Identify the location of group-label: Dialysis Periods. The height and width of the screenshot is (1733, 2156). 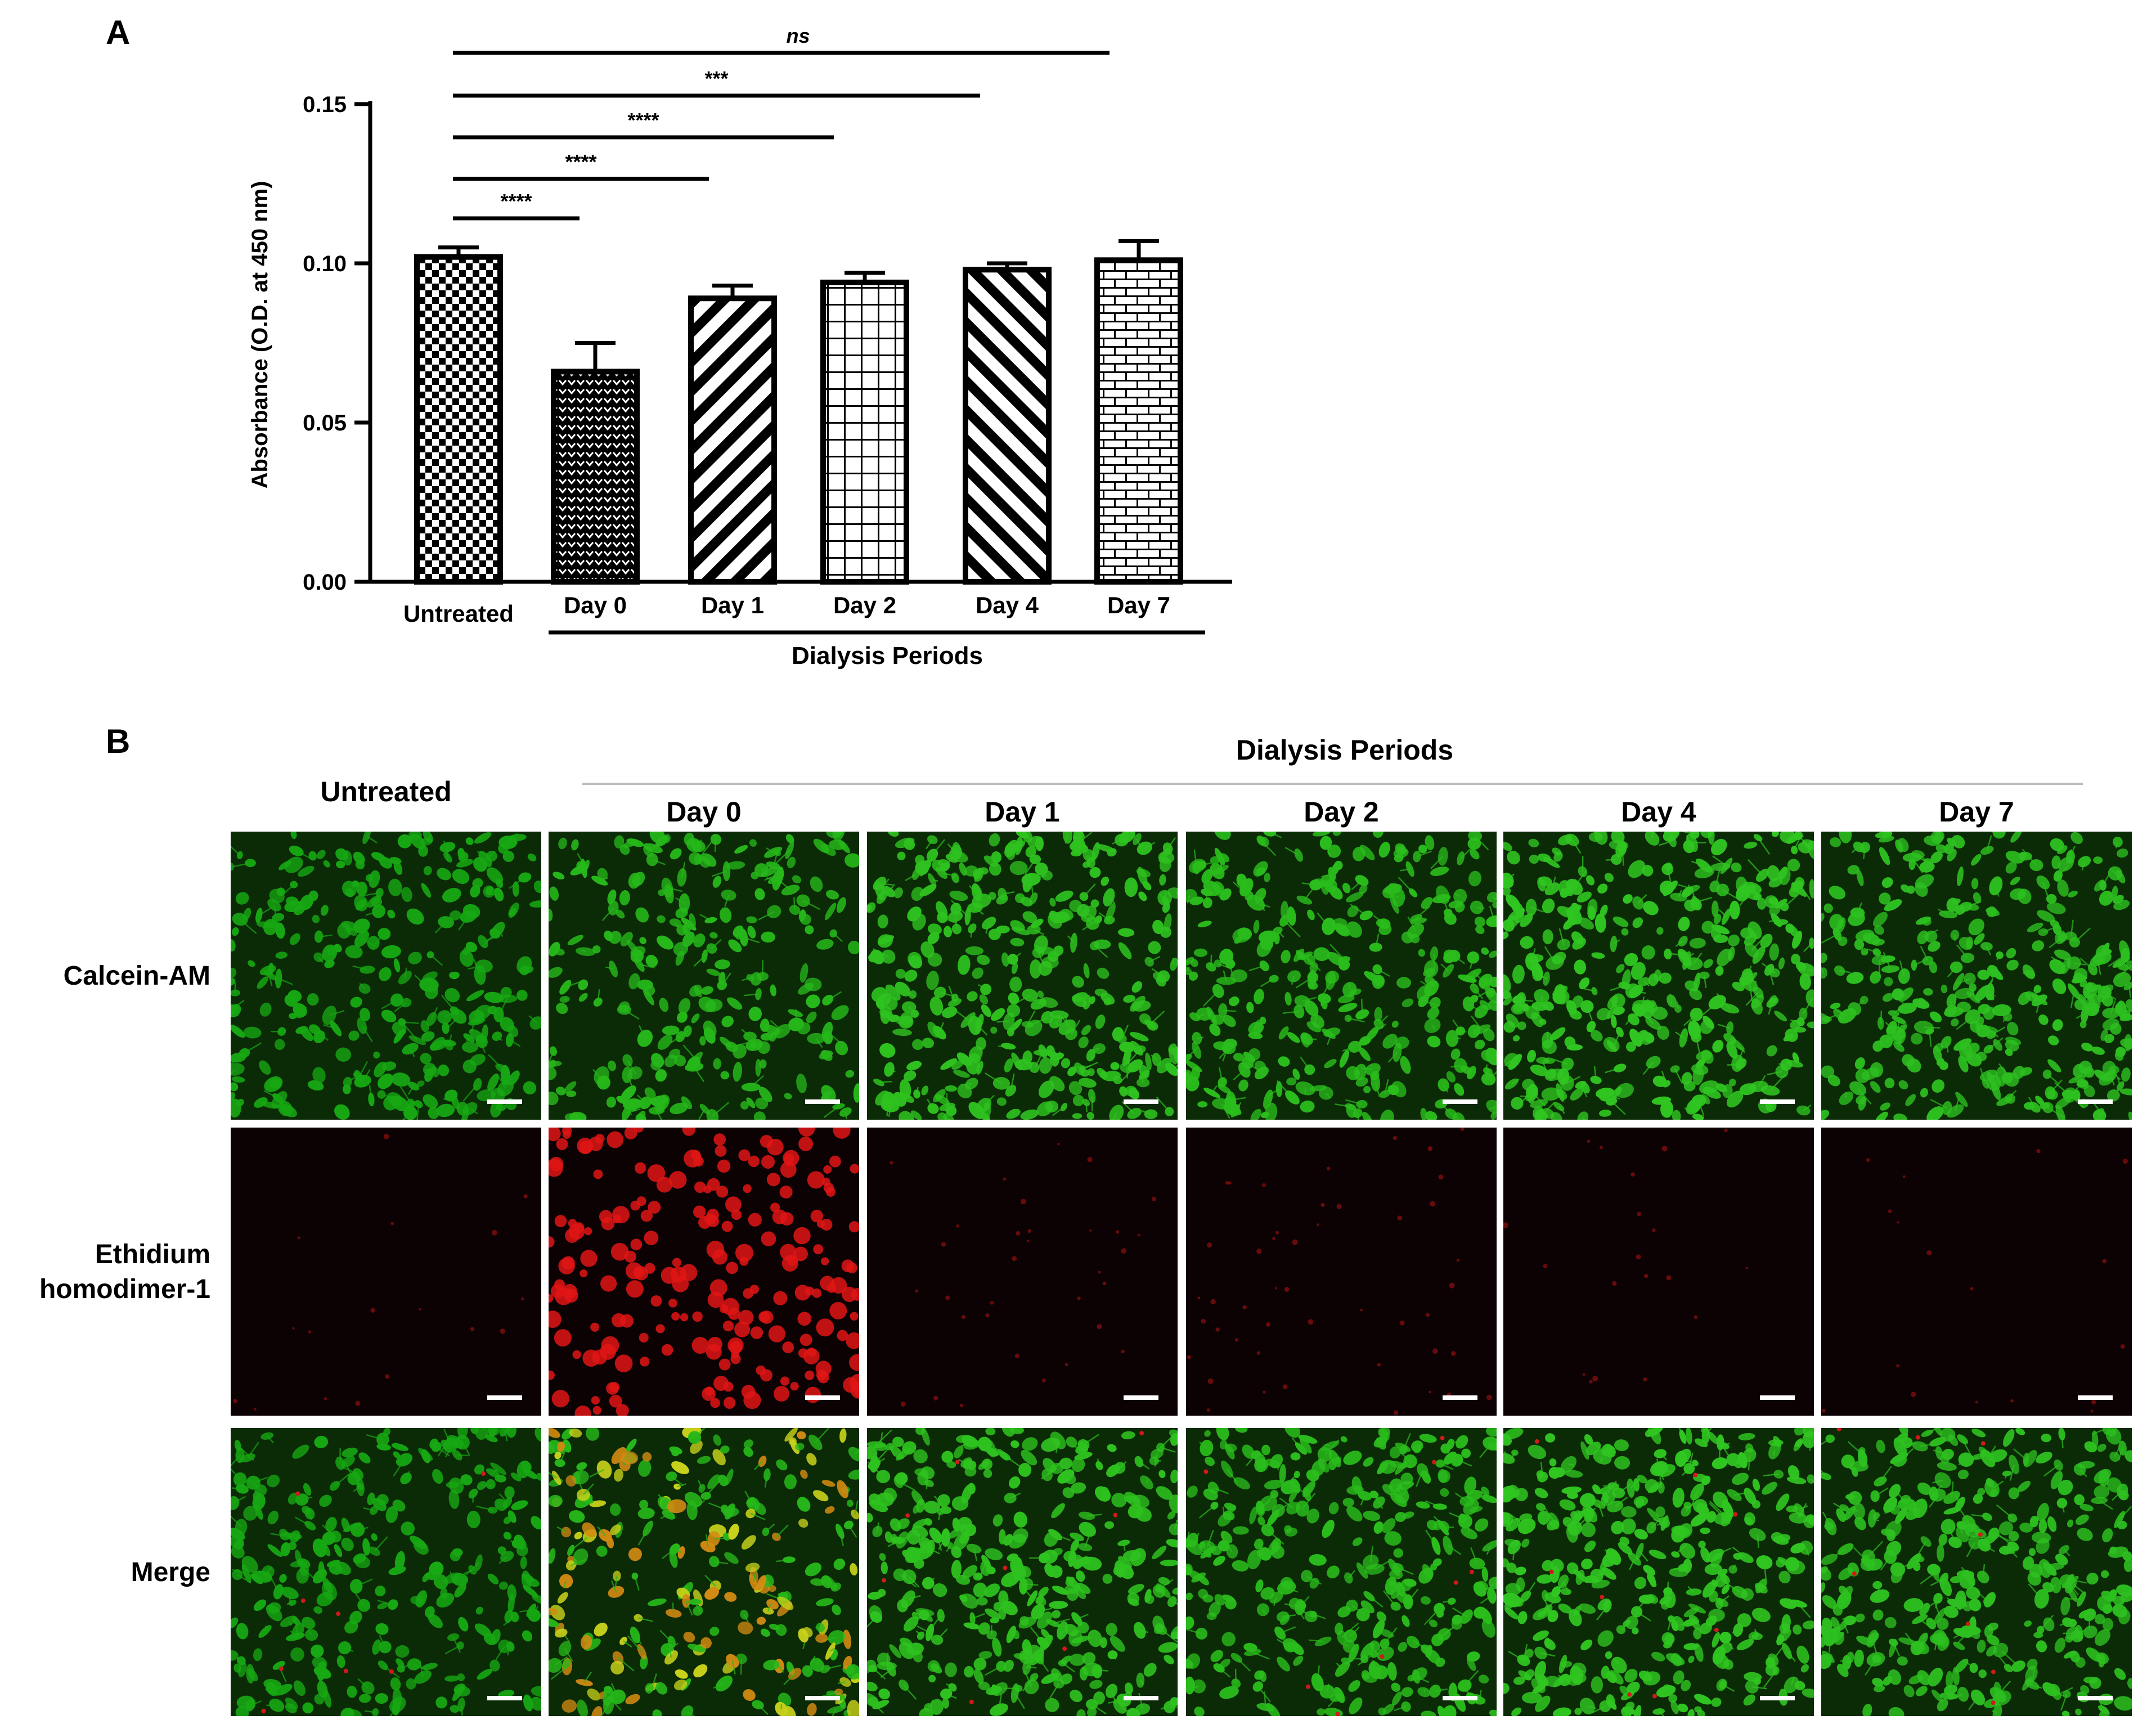
(1344, 750).